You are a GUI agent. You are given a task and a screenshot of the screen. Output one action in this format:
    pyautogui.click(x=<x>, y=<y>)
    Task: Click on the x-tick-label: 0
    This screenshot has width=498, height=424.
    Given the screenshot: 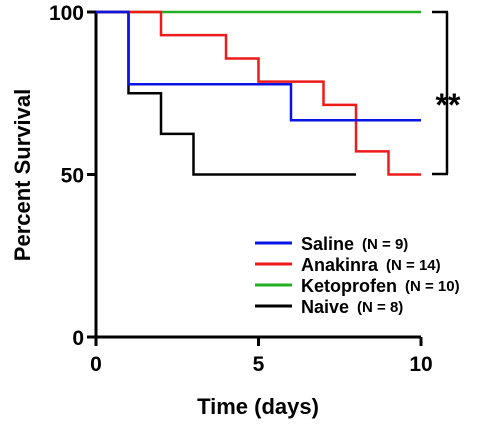 What is the action you would take?
    pyautogui.click(x=96, y=364)
    